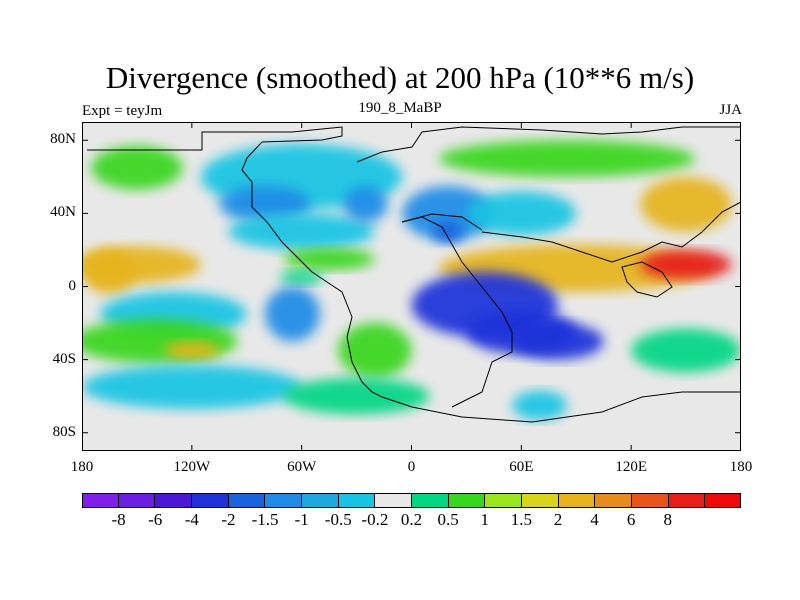 The image size is (800, 600). Describe the element at coordinates (631, 519) in the screenshot. I see `colorbar-label: 6` at that location.